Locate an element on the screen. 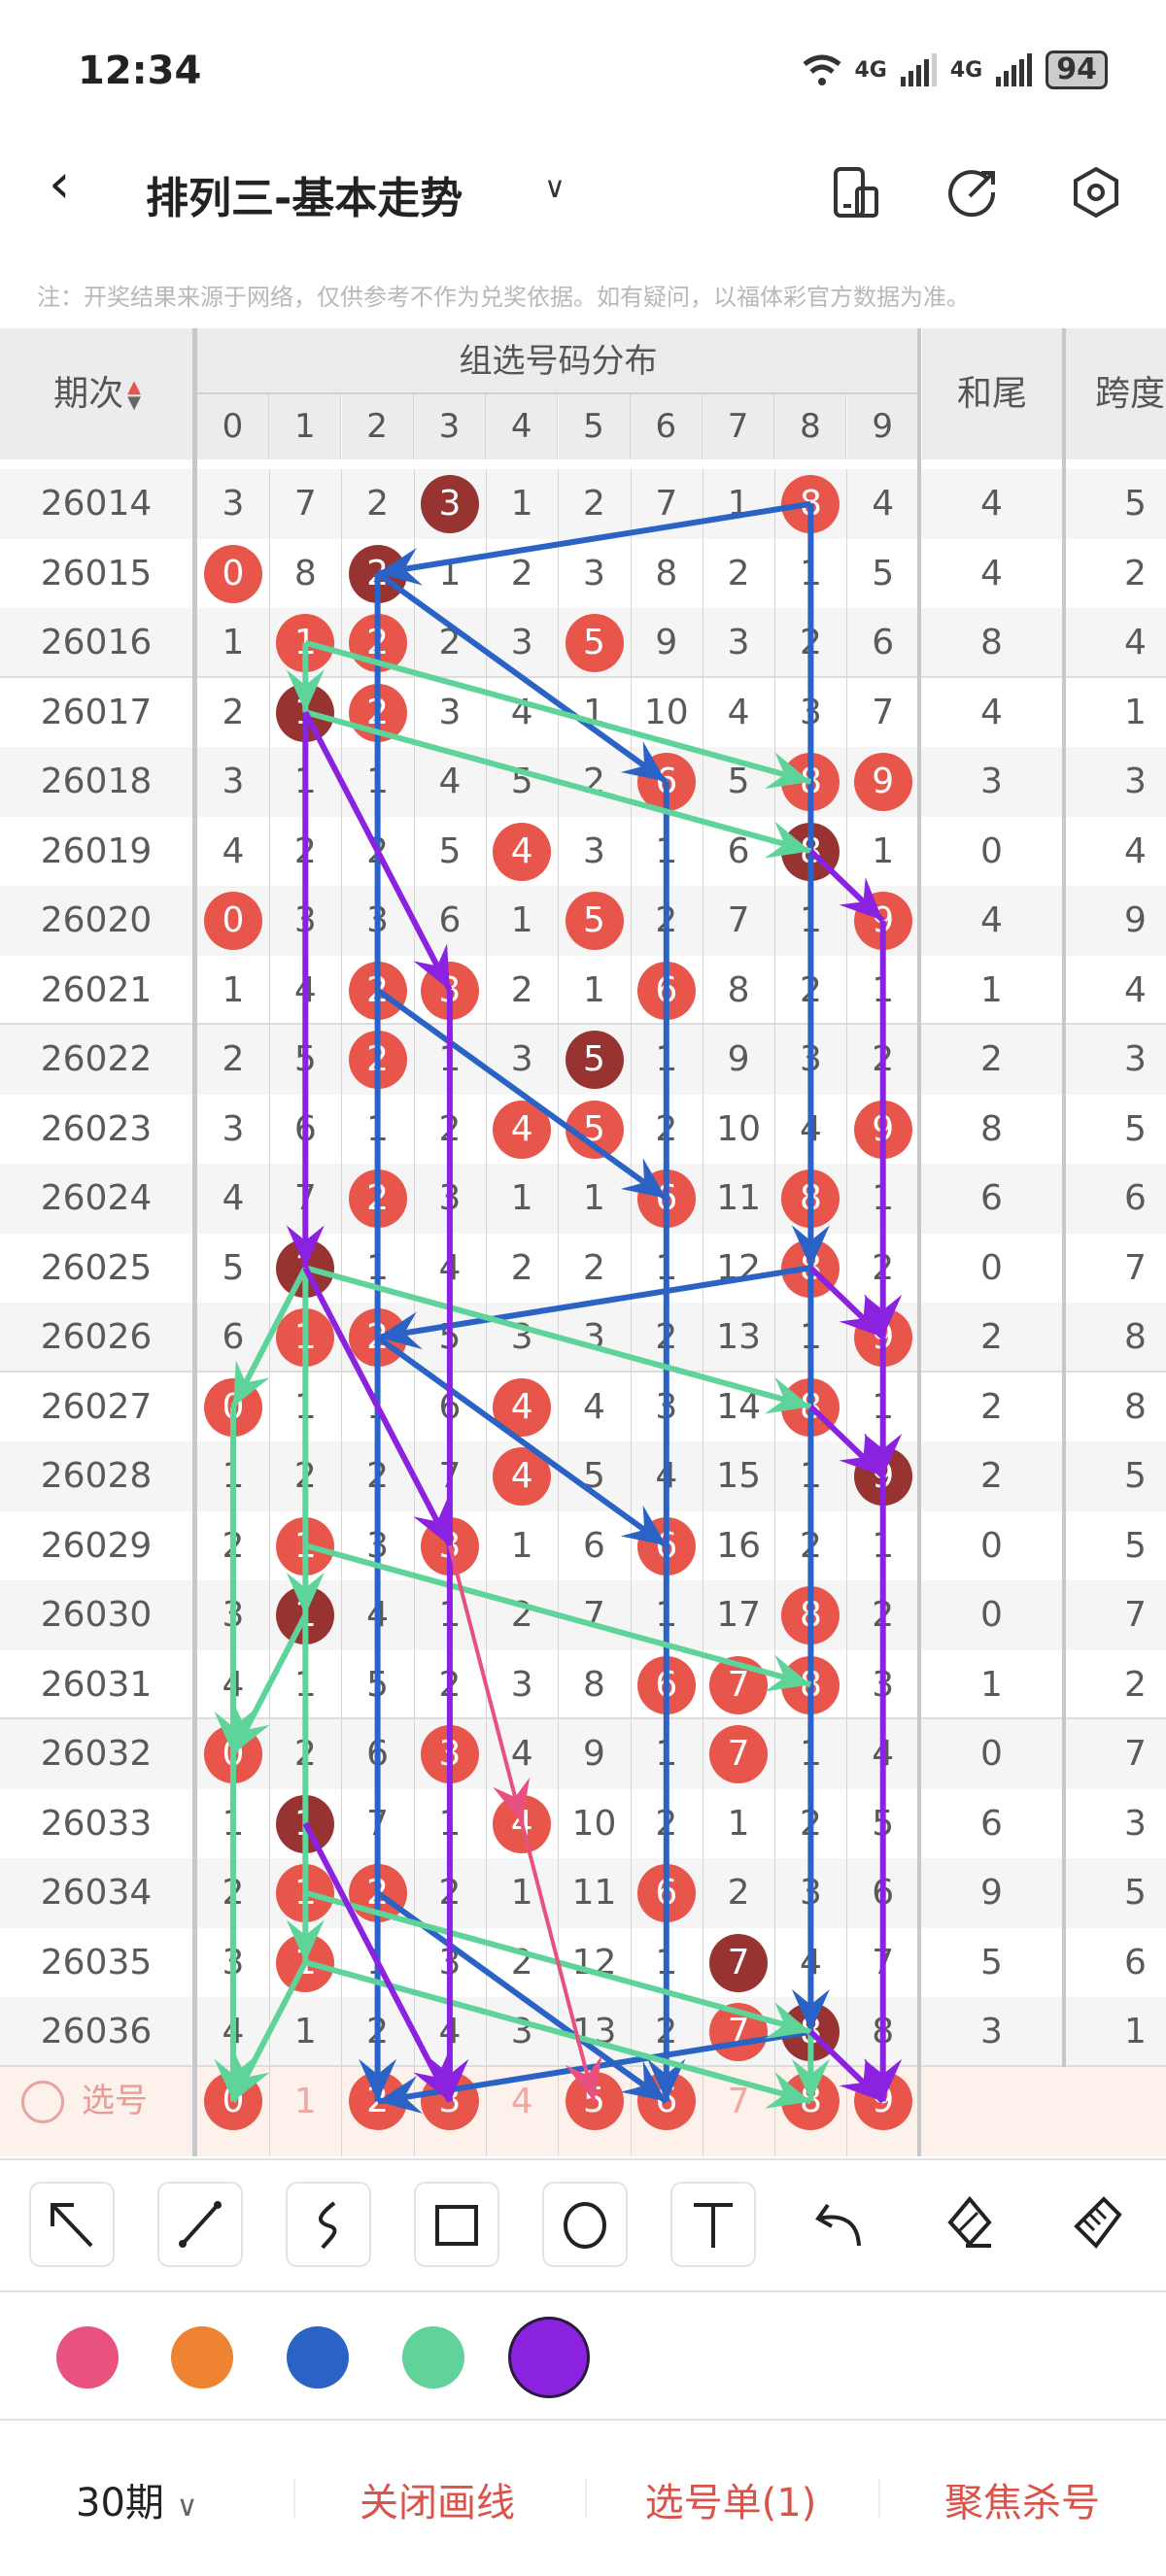 The width and height of the screenshot is (1166, 2576). signal-icon is located at coordinates (1014, 69).